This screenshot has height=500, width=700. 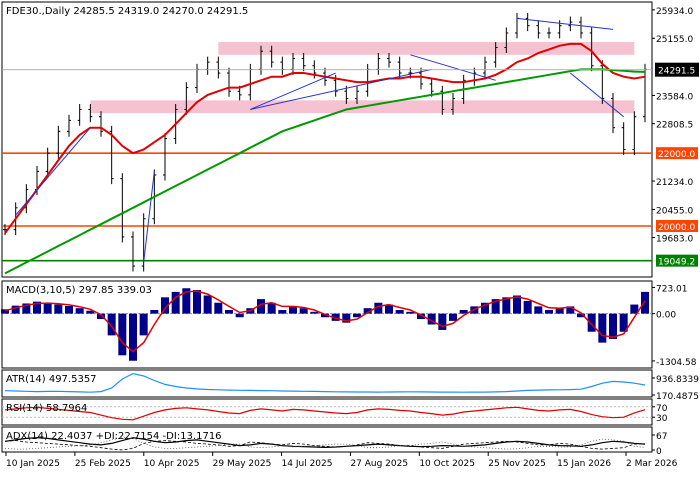 I want to click on y-tick-label: 21234.0, so click(x=674, y=183).